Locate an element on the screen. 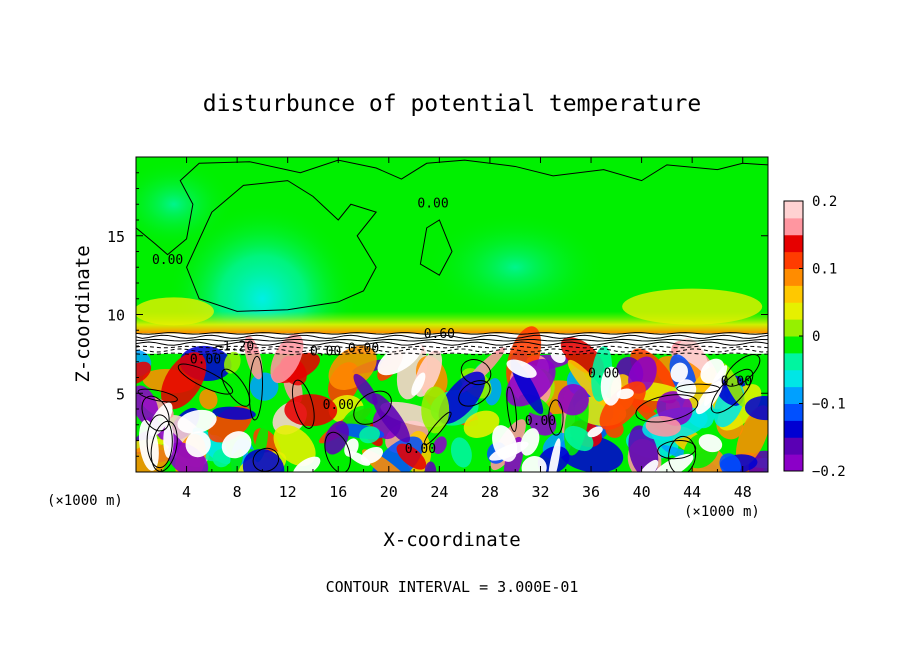 The width and height of the screenshot is (904, 654). contour-zero-top is located at coordinates (452, 207).